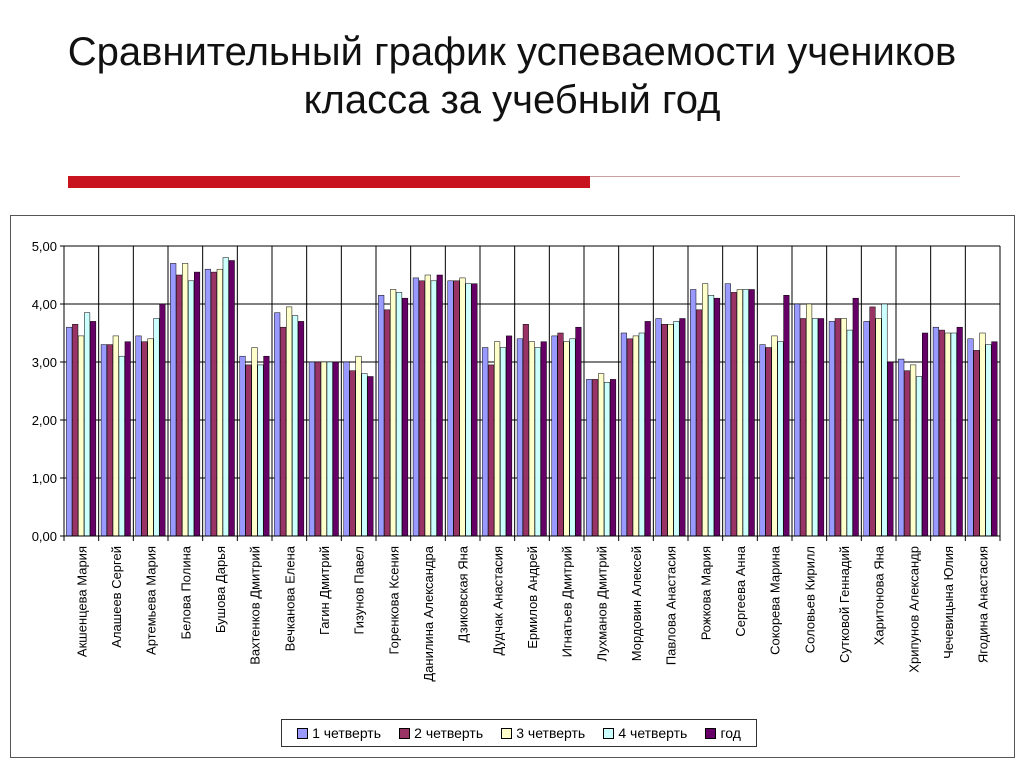 The height and width of the screenshot is (768, 1024). I want to click on x-category-label: Вечканова Елена, so click(289, 598).